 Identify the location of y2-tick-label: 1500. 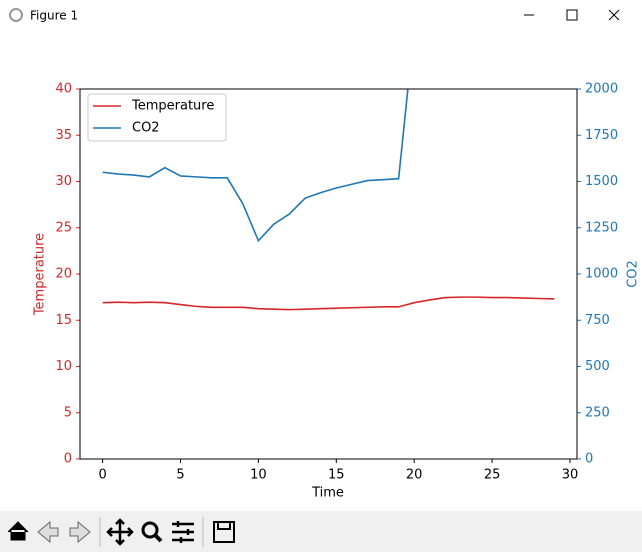
(601, 181).